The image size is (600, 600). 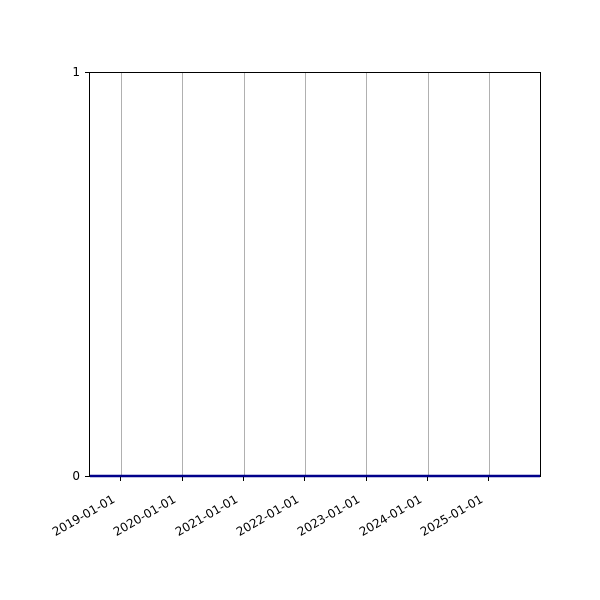 I want to click on series-layer, so click(x=315, y=476).